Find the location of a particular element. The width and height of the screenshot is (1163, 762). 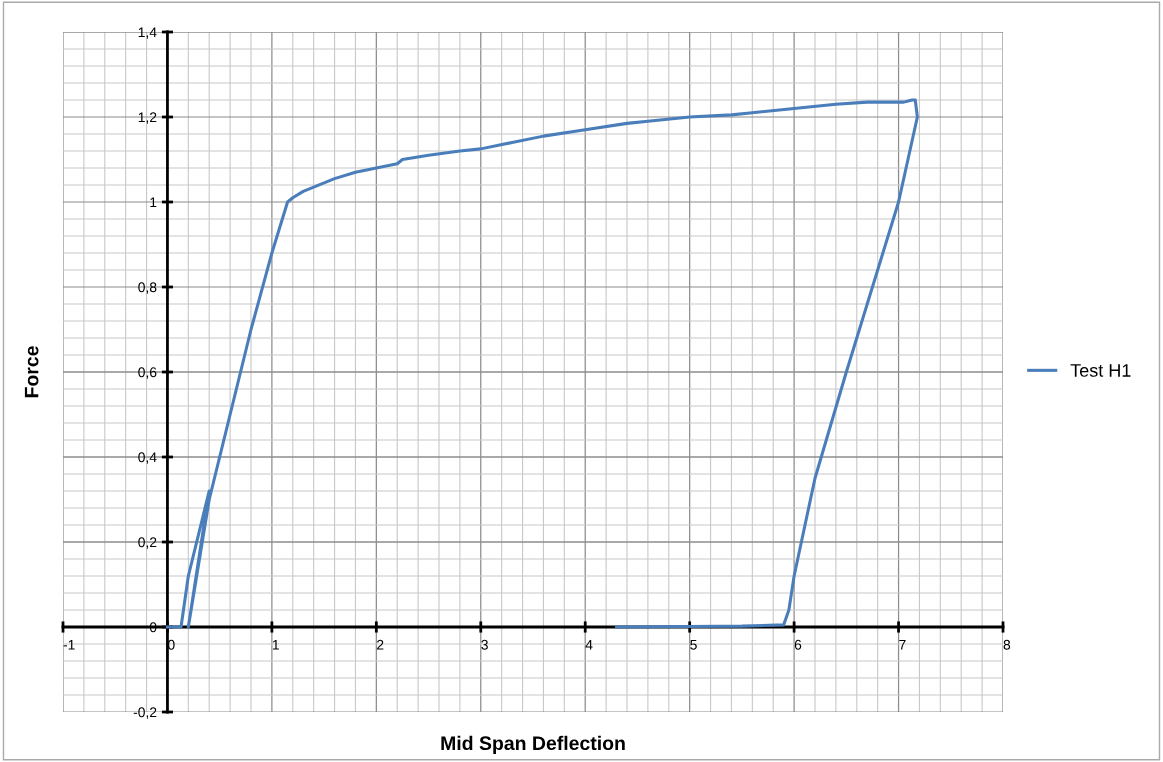

y-tick-label: 1,4 is located at coordinates (147, 33).